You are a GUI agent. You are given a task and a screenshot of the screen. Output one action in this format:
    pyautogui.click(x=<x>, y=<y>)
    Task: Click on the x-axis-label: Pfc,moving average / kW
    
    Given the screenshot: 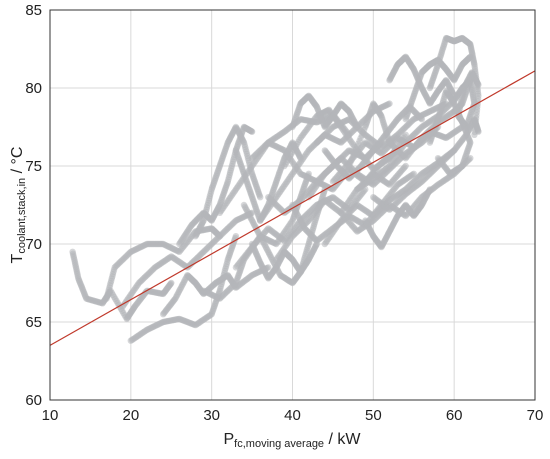 What is the action you would take?
    pyautogui.click(x=293, y=440)
    